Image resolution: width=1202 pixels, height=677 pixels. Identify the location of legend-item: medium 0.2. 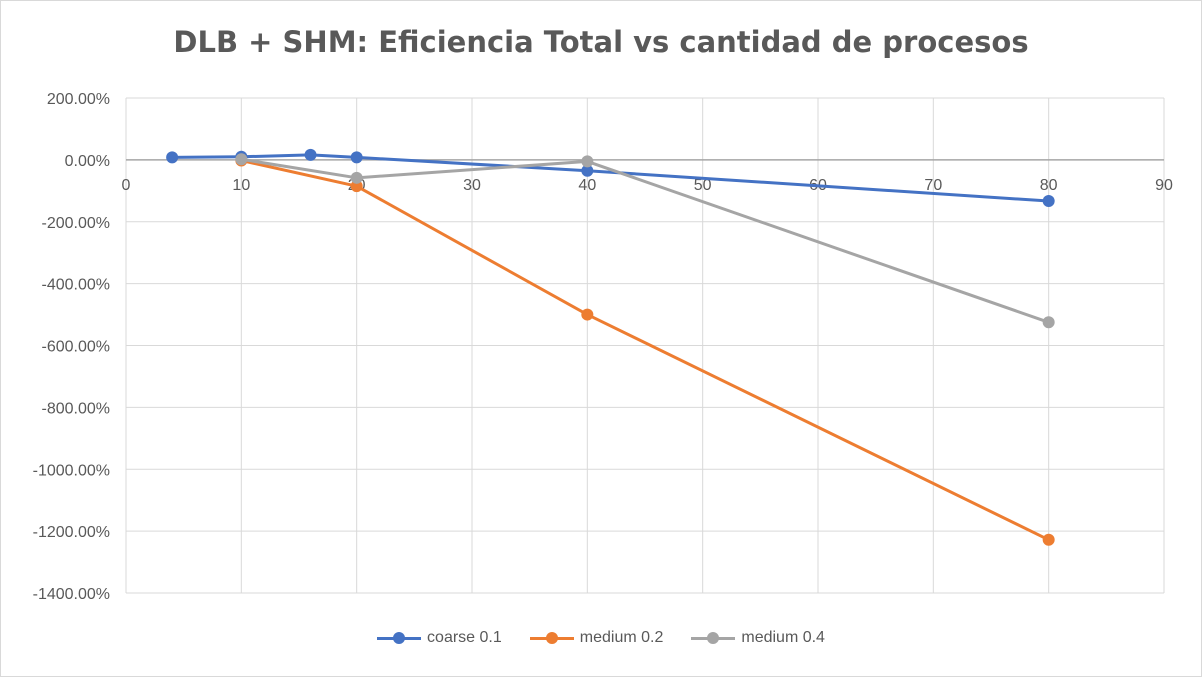
(596, 638).